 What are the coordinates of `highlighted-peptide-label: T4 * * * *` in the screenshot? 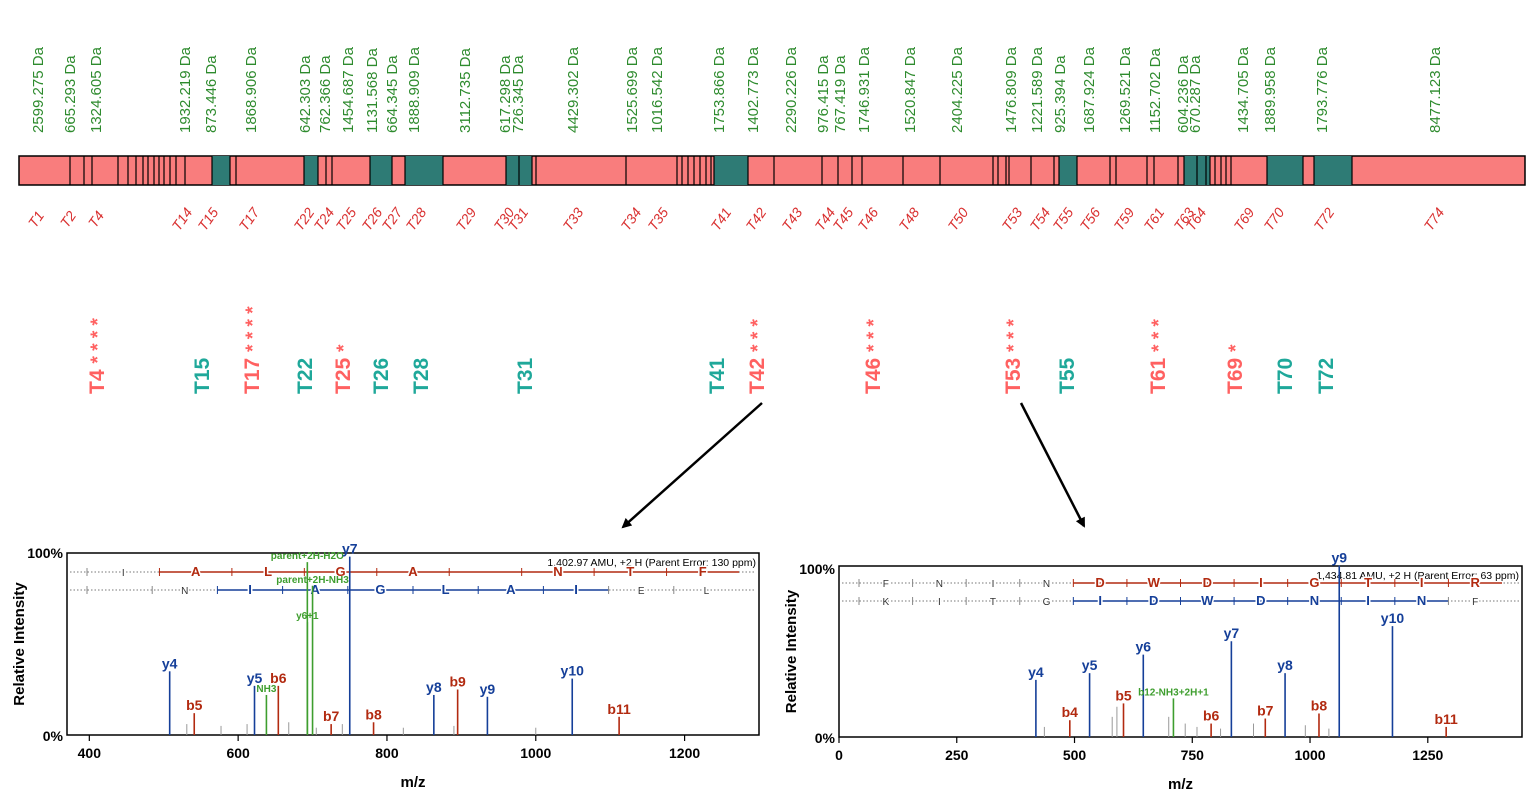 It's located at (97, 355).